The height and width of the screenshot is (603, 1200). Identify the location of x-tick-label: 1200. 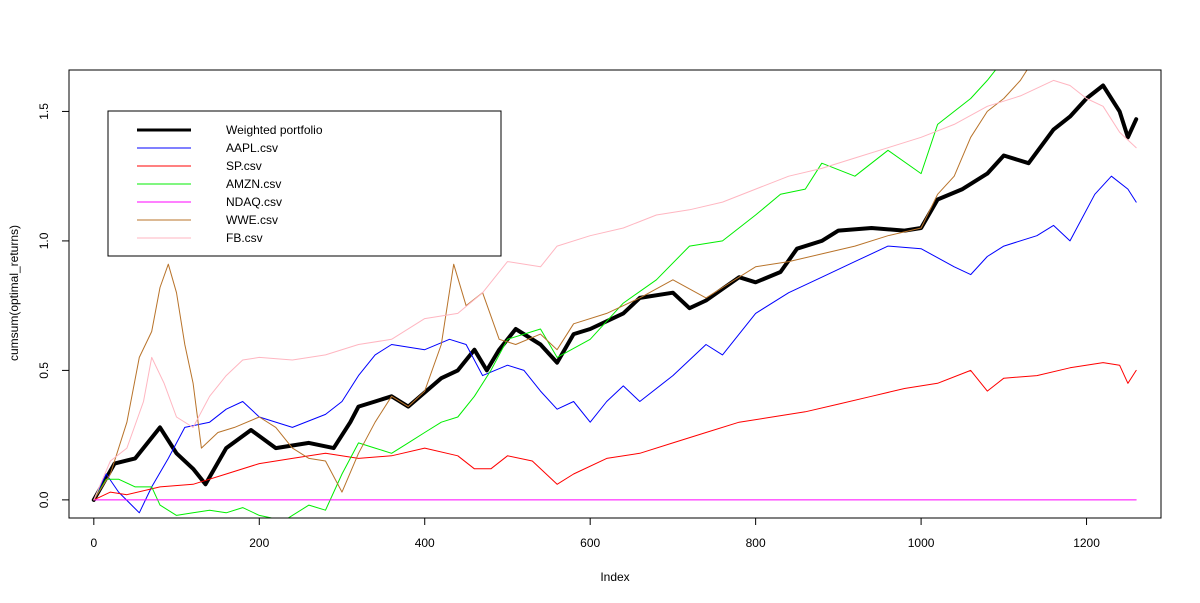
(1086, 543).